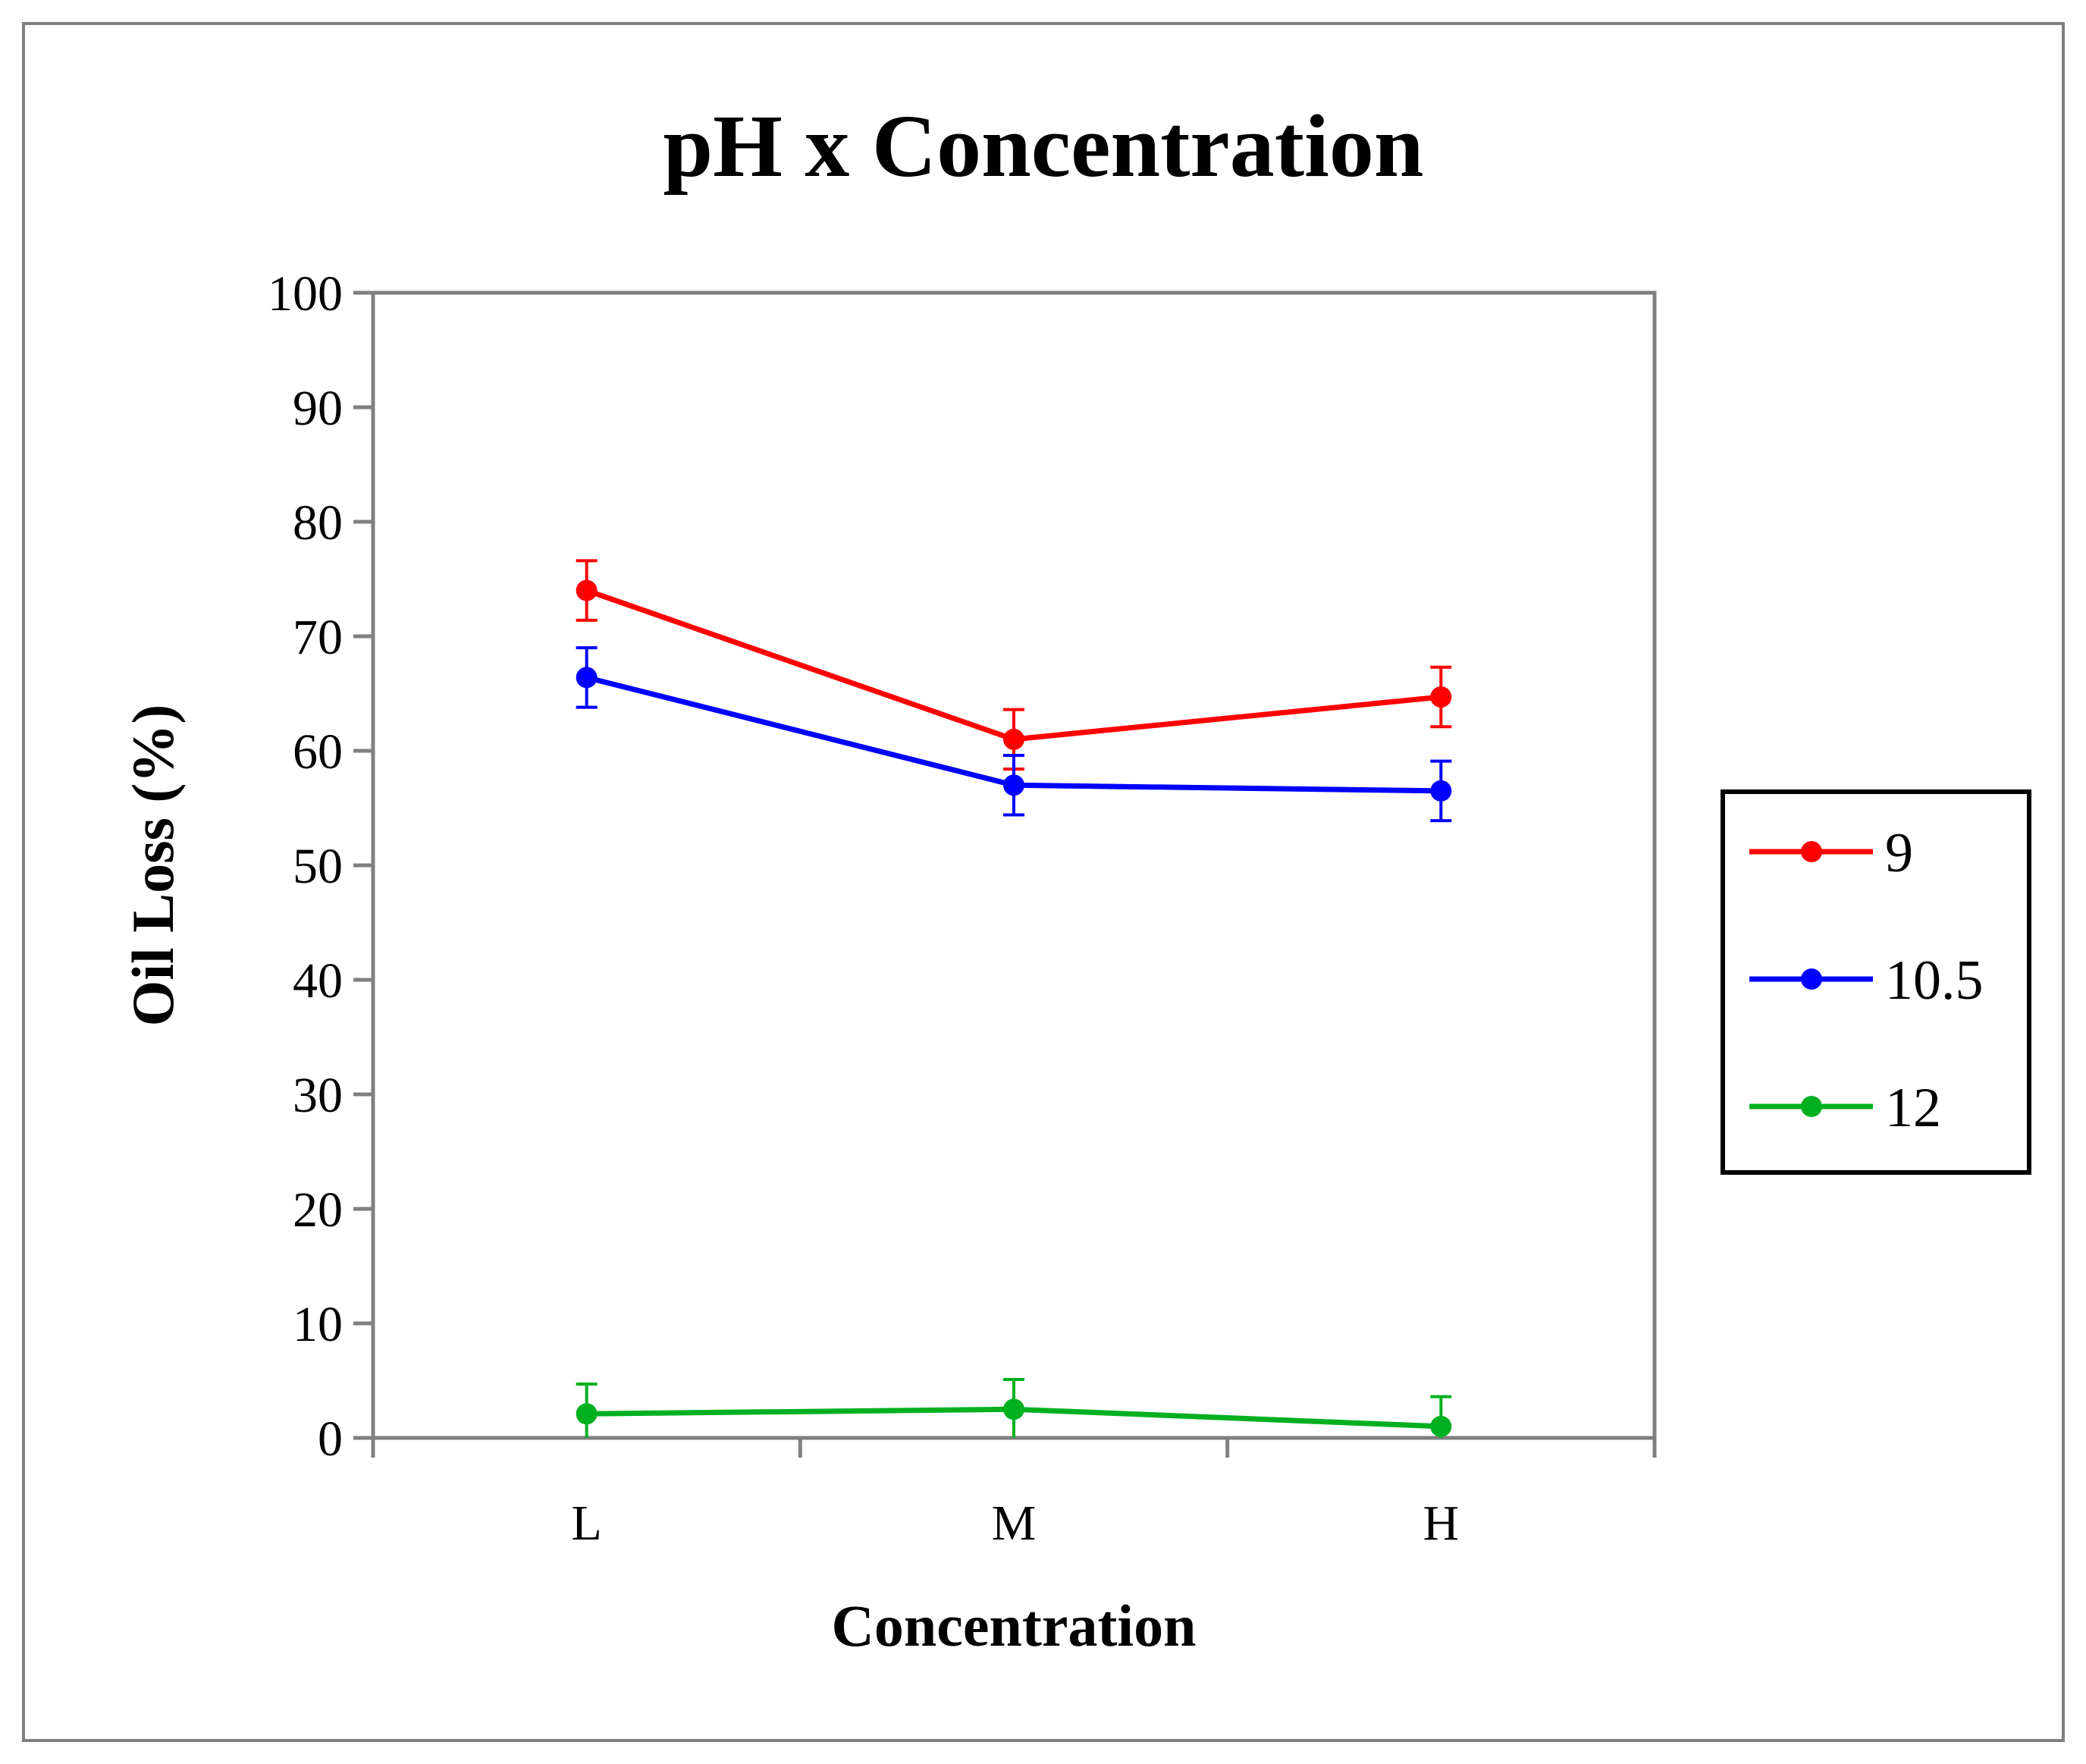 This screenshot has height=1764, width=2086. I want to click on legend-label: 9, so click(1899, 853).